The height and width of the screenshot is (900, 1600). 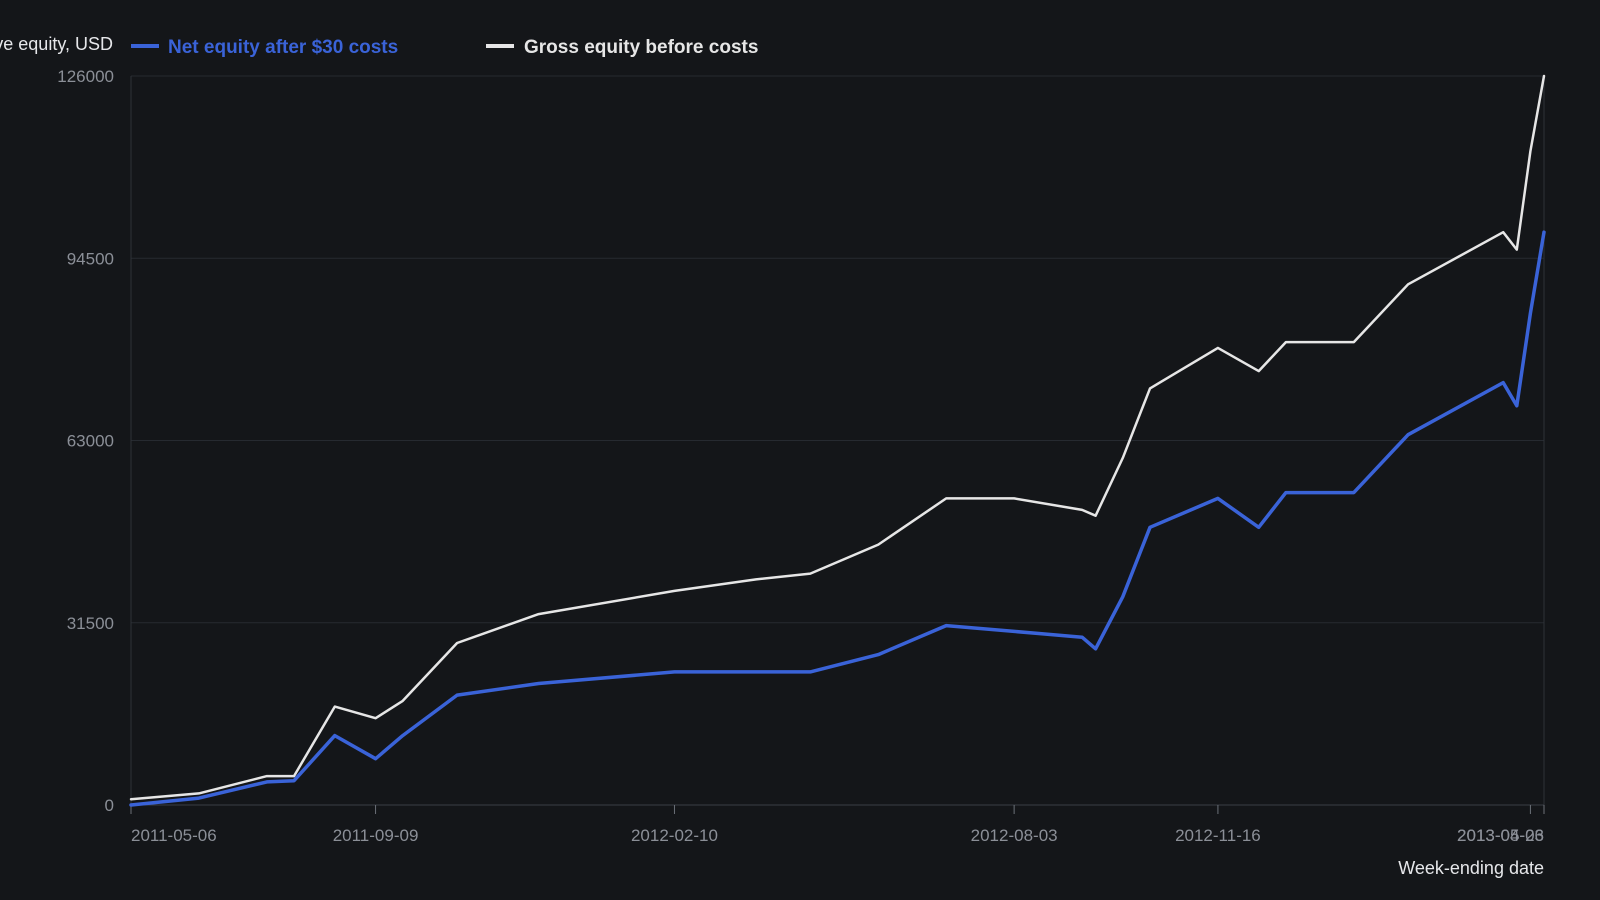 What do you see at coordinates (641, 47) in the screenshot?
I see `legend-label-gross: Gross equity before costs` at bounding box center [641, 47].